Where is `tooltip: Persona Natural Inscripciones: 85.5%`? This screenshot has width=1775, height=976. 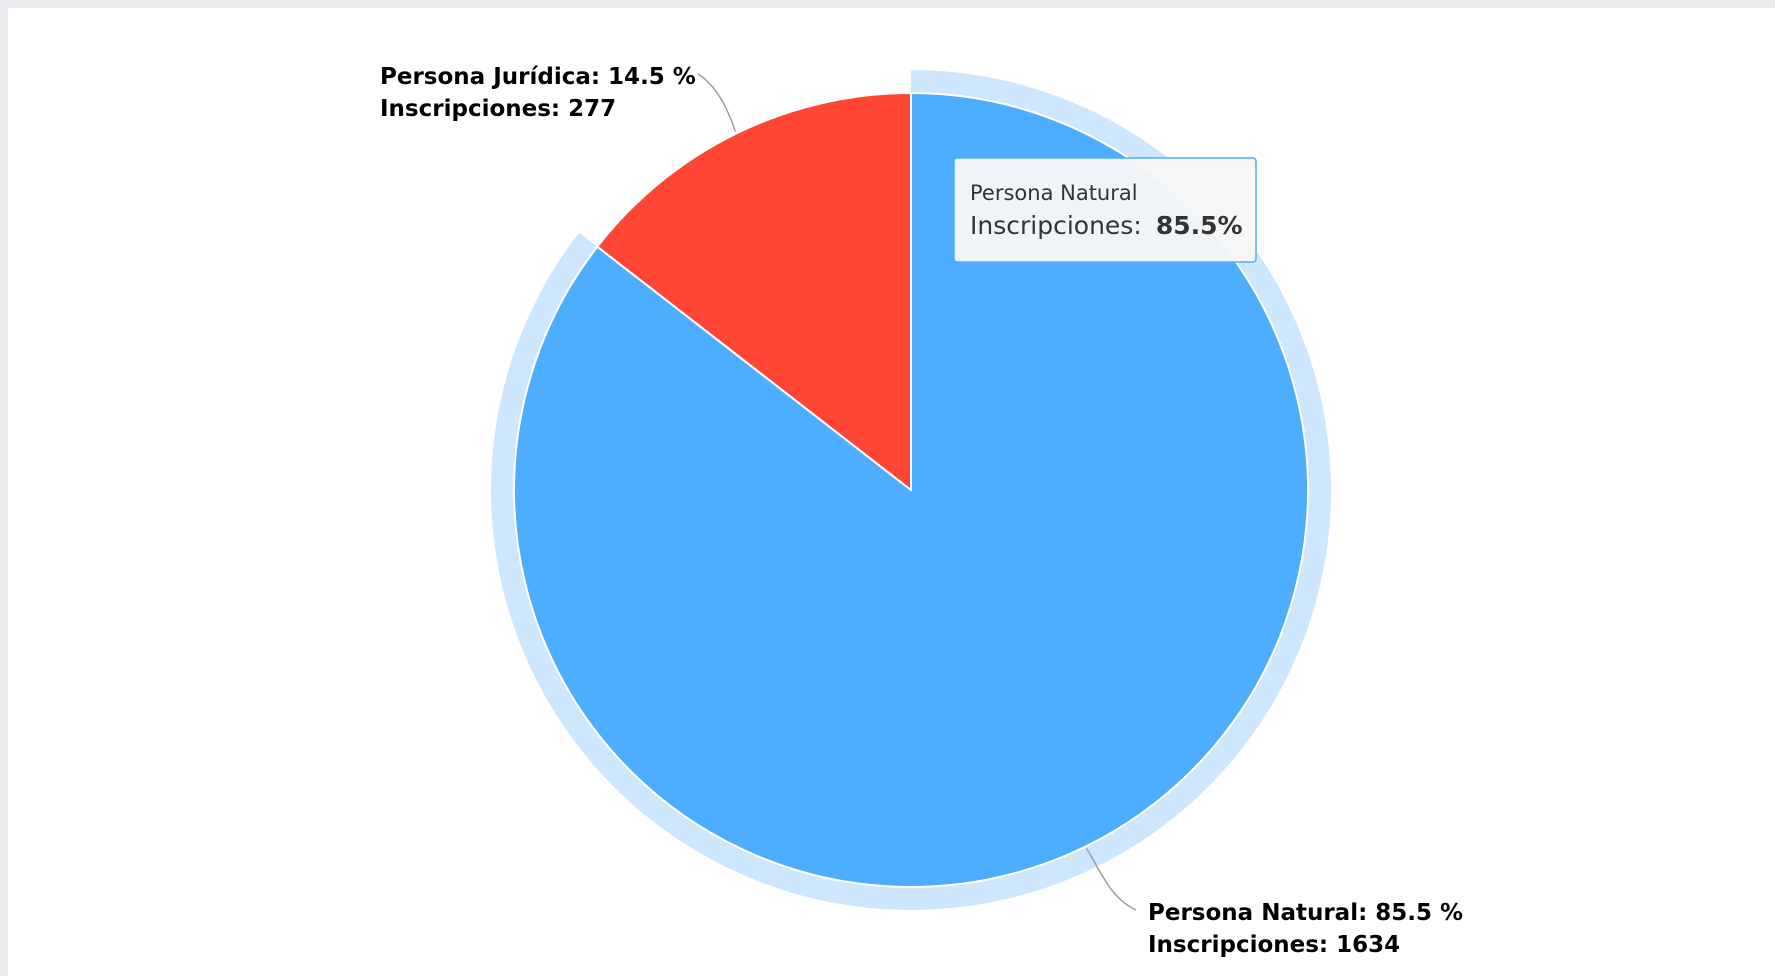 tooltip: Persona Natural Inscripciones: 85.5% is located at coordinates (1105, 210).